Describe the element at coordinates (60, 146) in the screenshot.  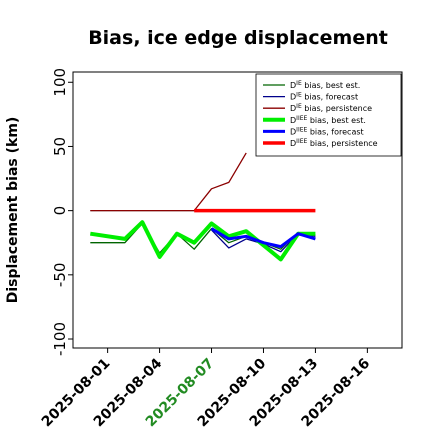
I see `y-tick-label: 50` at that location.